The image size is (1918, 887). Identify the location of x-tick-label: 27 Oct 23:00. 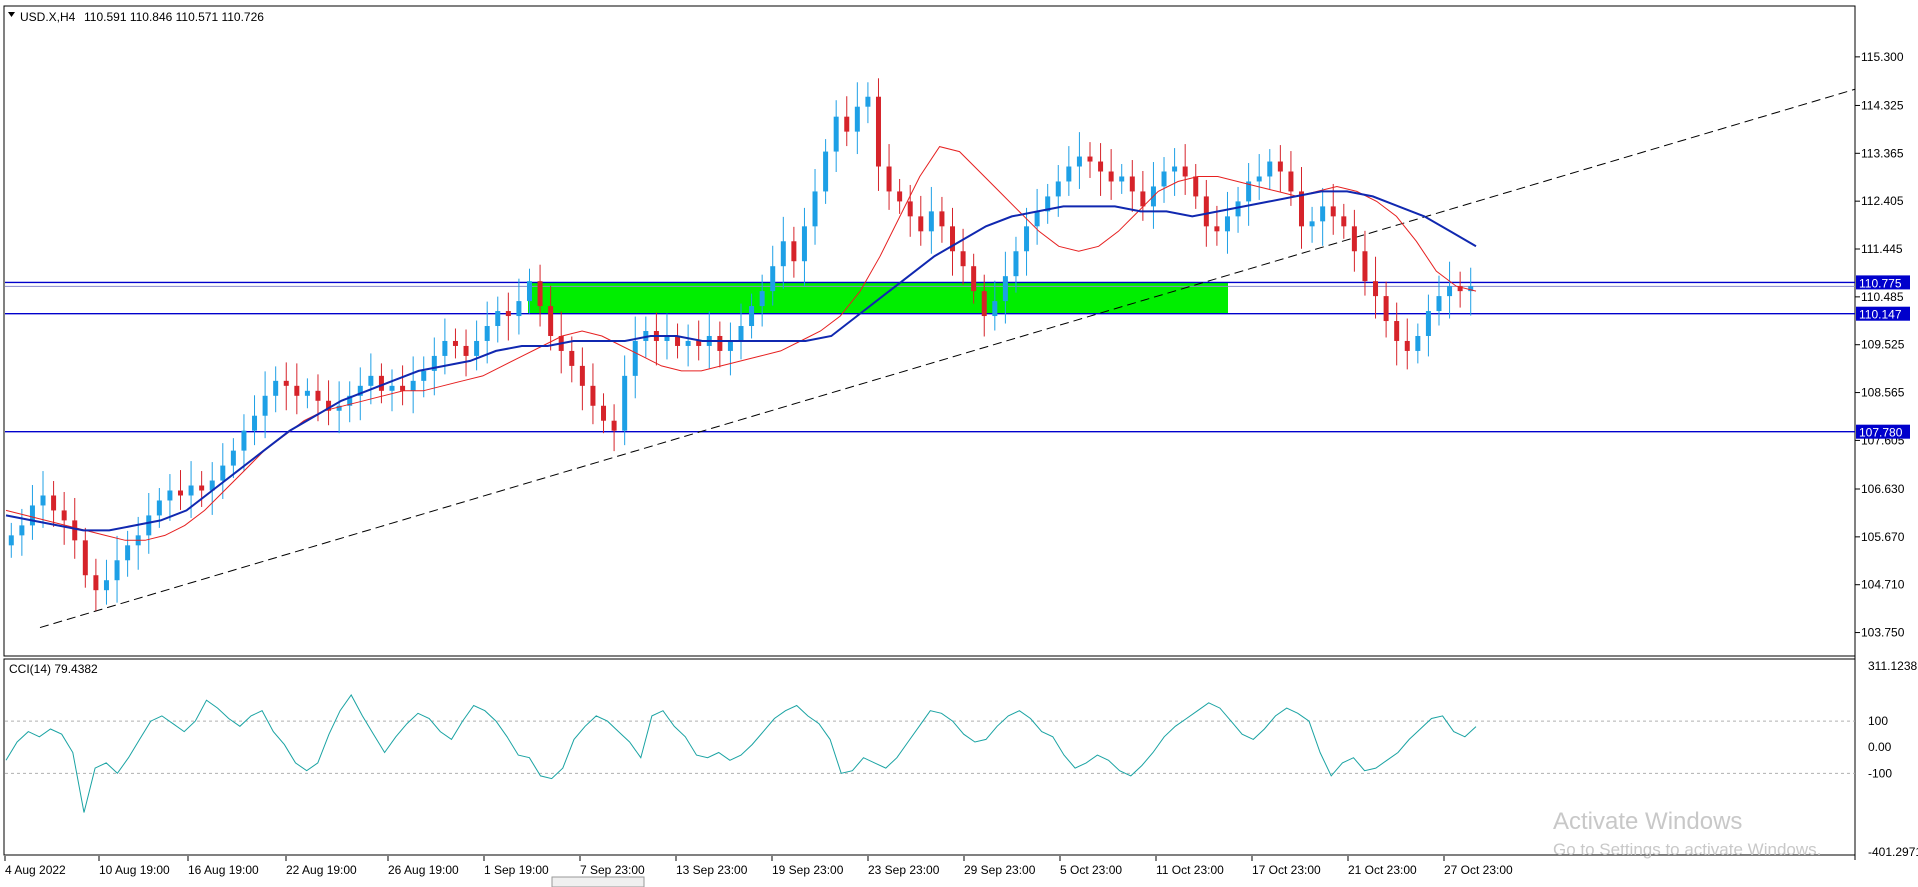
(1478, 870).